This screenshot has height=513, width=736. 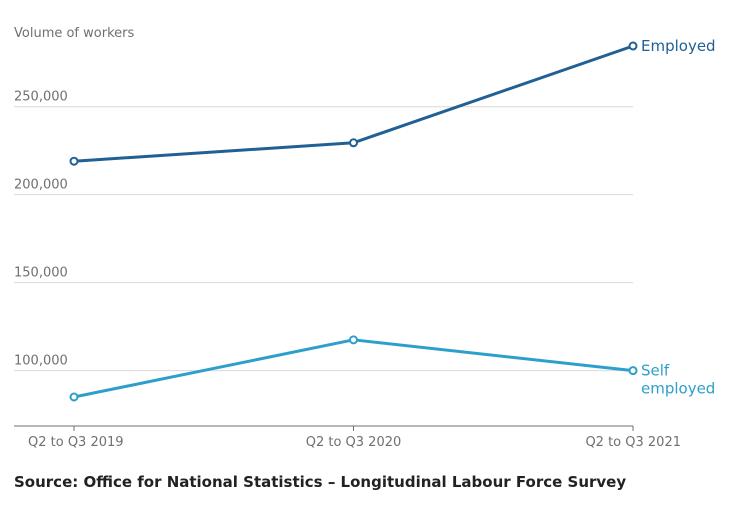 I want to click on series-label: Self employed, so click(x=678, y=380).